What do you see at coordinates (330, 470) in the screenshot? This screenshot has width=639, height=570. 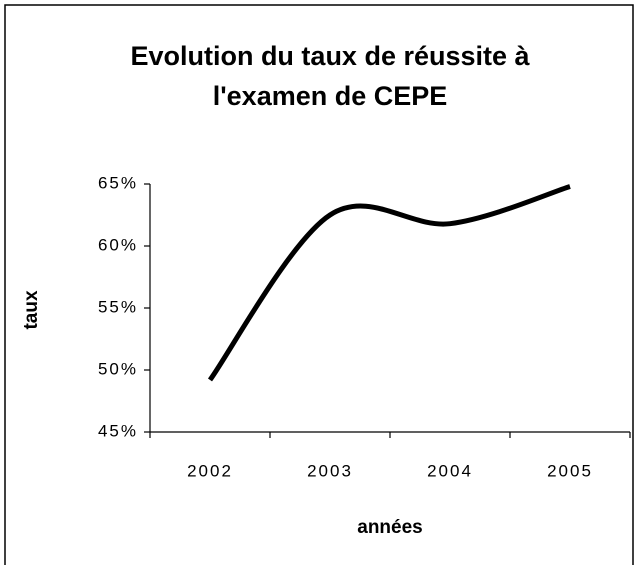 I see `x-tick-label: 2003` at bounding box center [330, 470].